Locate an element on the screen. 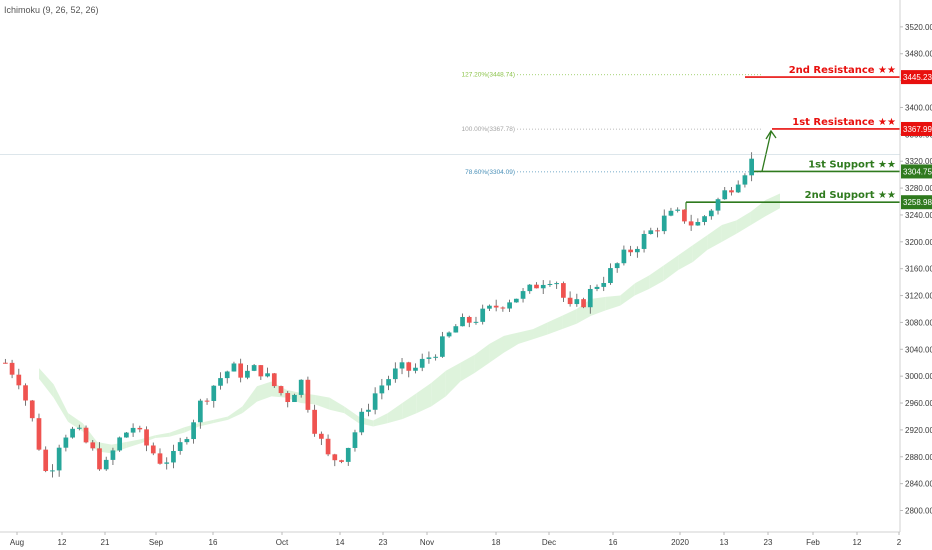 The height and width of the screenshot is (550, 932). price-tag is located at coordinates (916, 202).